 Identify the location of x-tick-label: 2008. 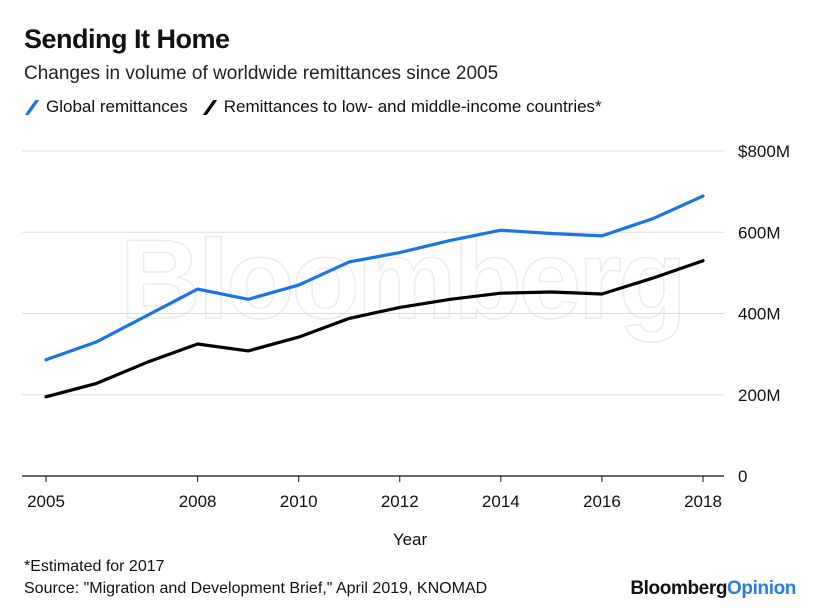
(198, 501).